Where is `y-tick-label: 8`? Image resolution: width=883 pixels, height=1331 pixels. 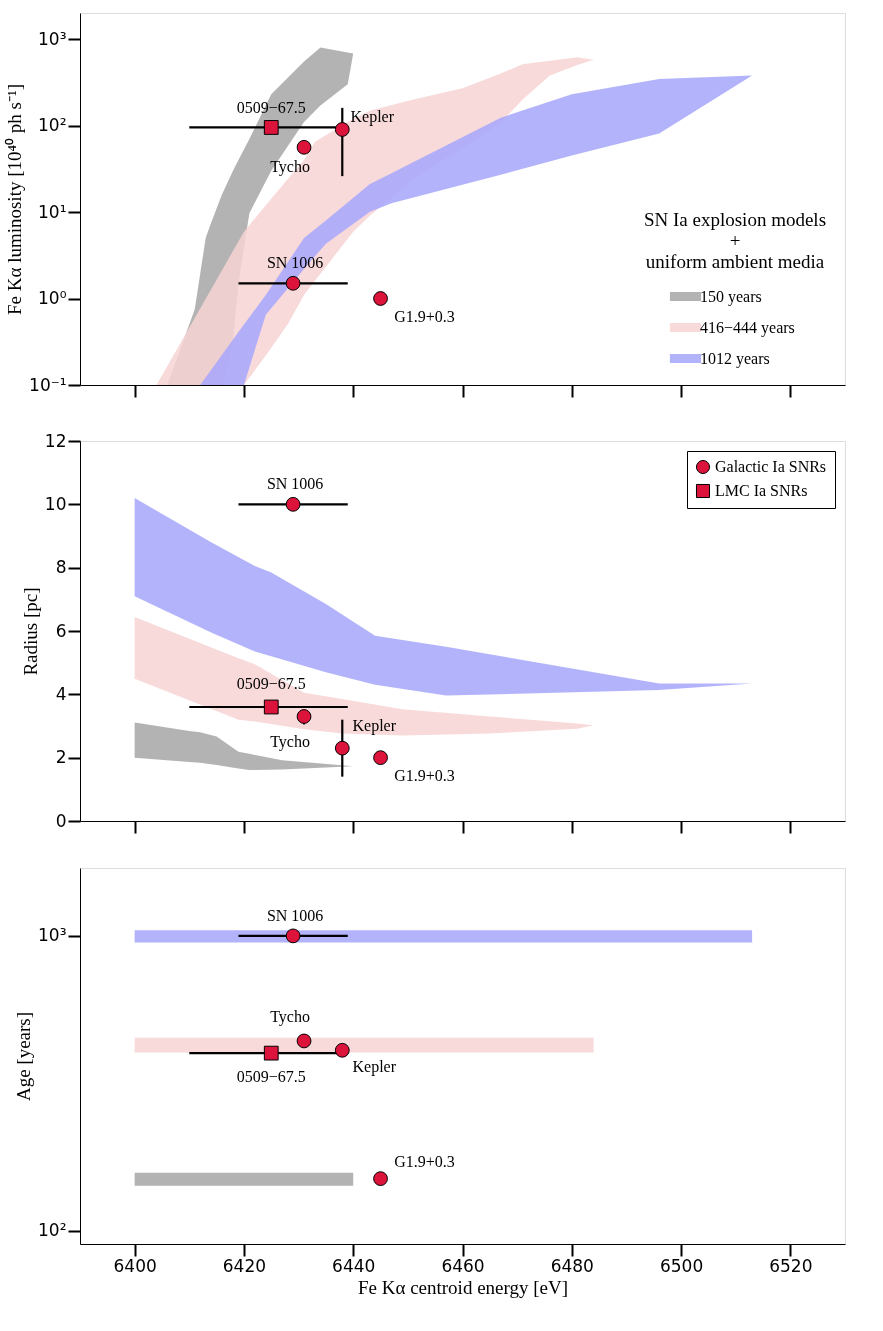
y-tick-label: 8 is located at coordinates (61, 567).